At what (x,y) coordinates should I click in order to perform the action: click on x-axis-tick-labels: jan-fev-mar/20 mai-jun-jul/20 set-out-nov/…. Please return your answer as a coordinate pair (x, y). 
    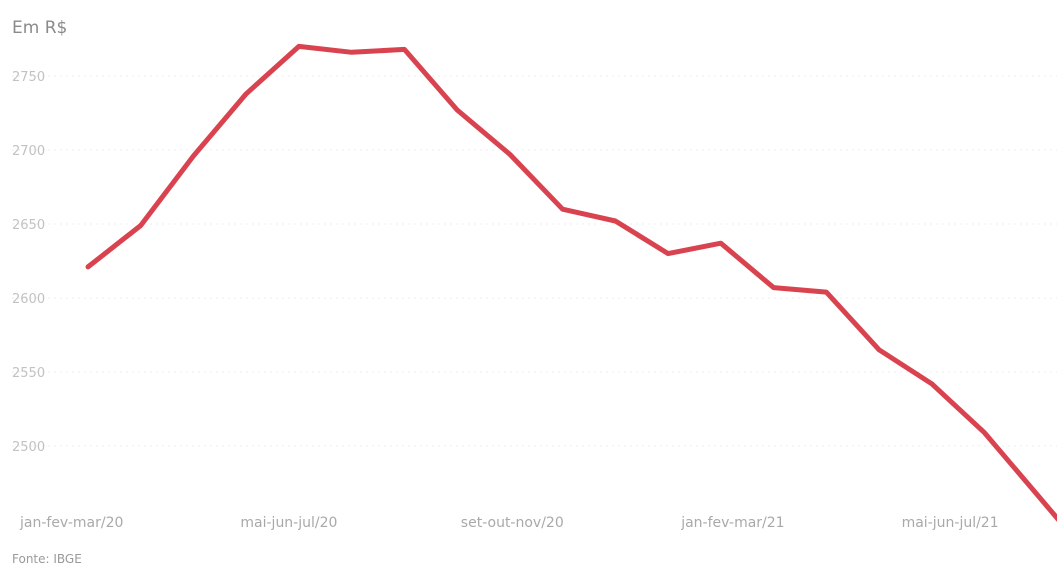
    Looking at the image, I should click on (509, 523).